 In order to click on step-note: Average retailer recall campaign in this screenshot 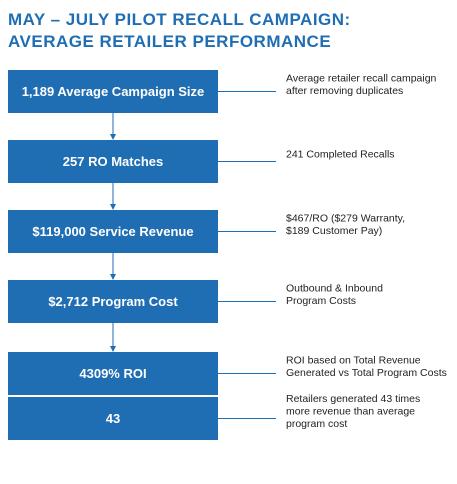, I will do `click(361, 78)`.